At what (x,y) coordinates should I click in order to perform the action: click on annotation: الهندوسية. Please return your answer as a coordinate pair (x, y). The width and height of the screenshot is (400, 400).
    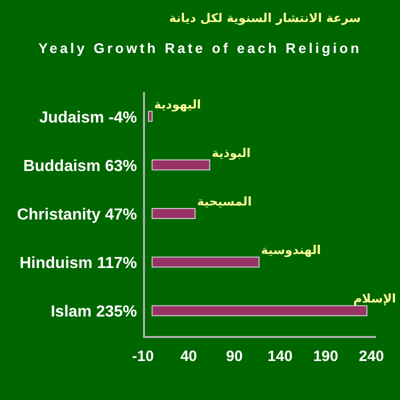
    Looking at the image, I should click on (291, 250).